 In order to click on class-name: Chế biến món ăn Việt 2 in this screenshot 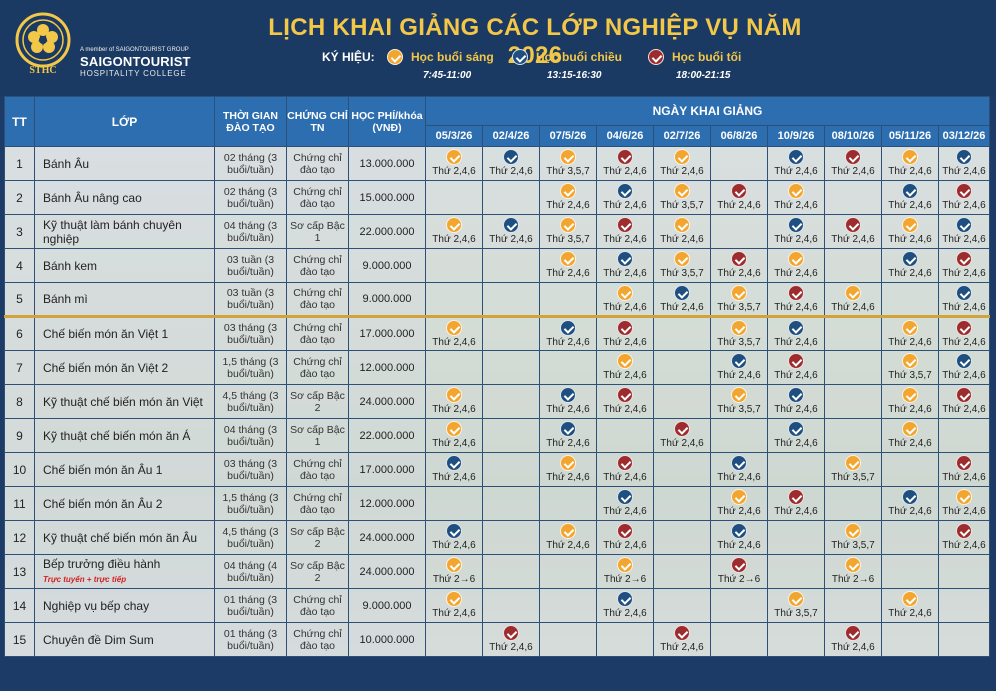, I will do `click(124, 367)`.